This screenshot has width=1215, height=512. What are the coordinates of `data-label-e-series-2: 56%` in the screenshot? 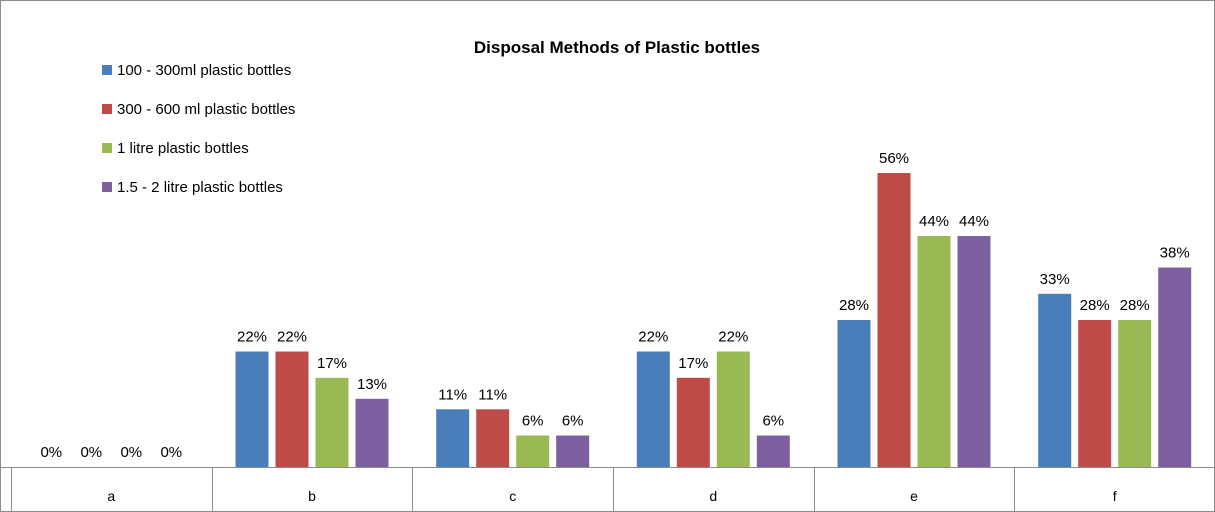 It's located at (894, 158).